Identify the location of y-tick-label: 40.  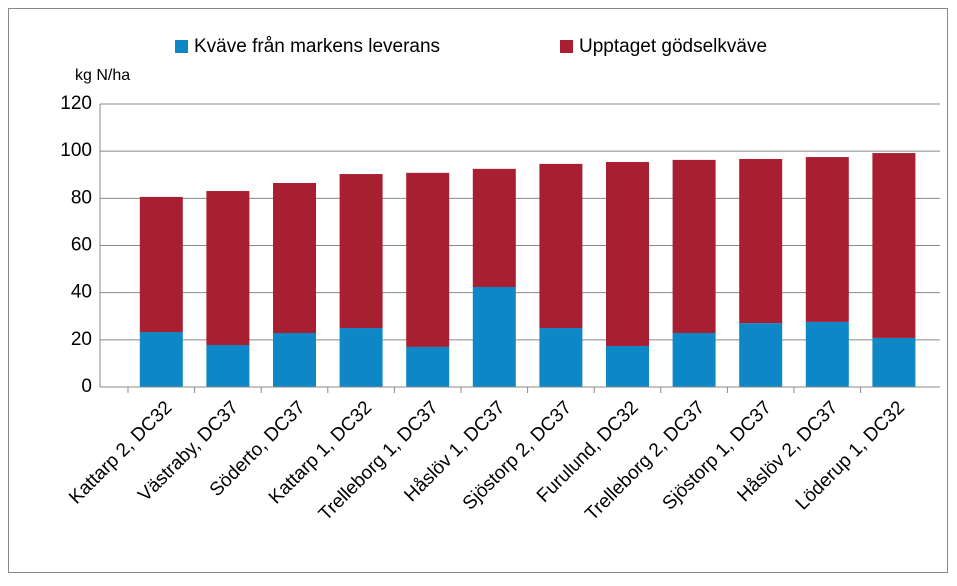
(81, 292).